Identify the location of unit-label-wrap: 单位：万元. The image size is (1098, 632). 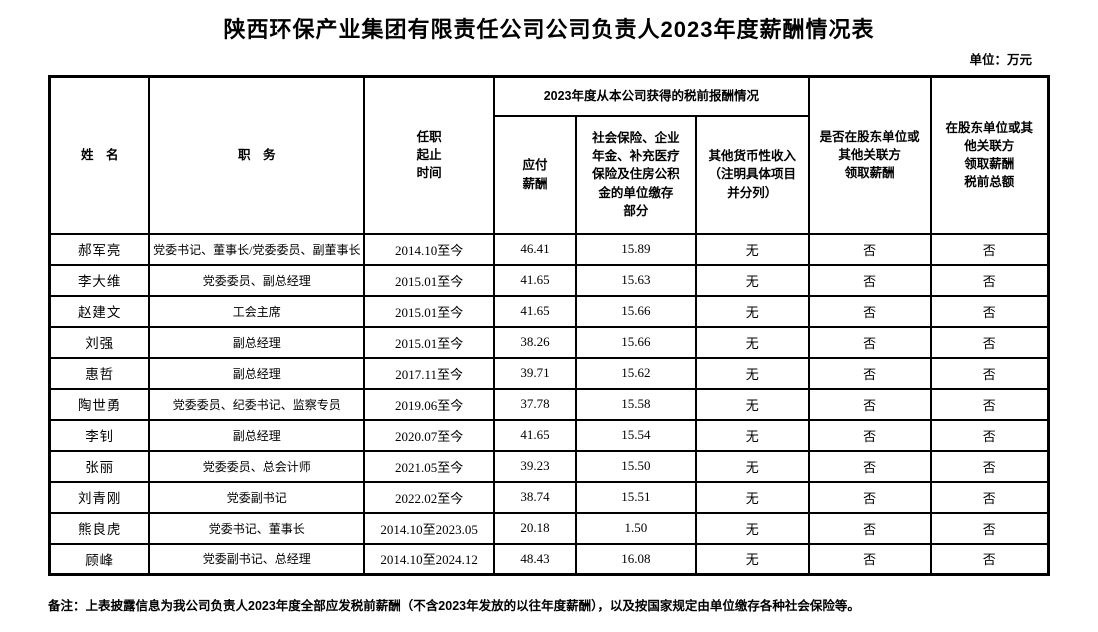
(549, 58).